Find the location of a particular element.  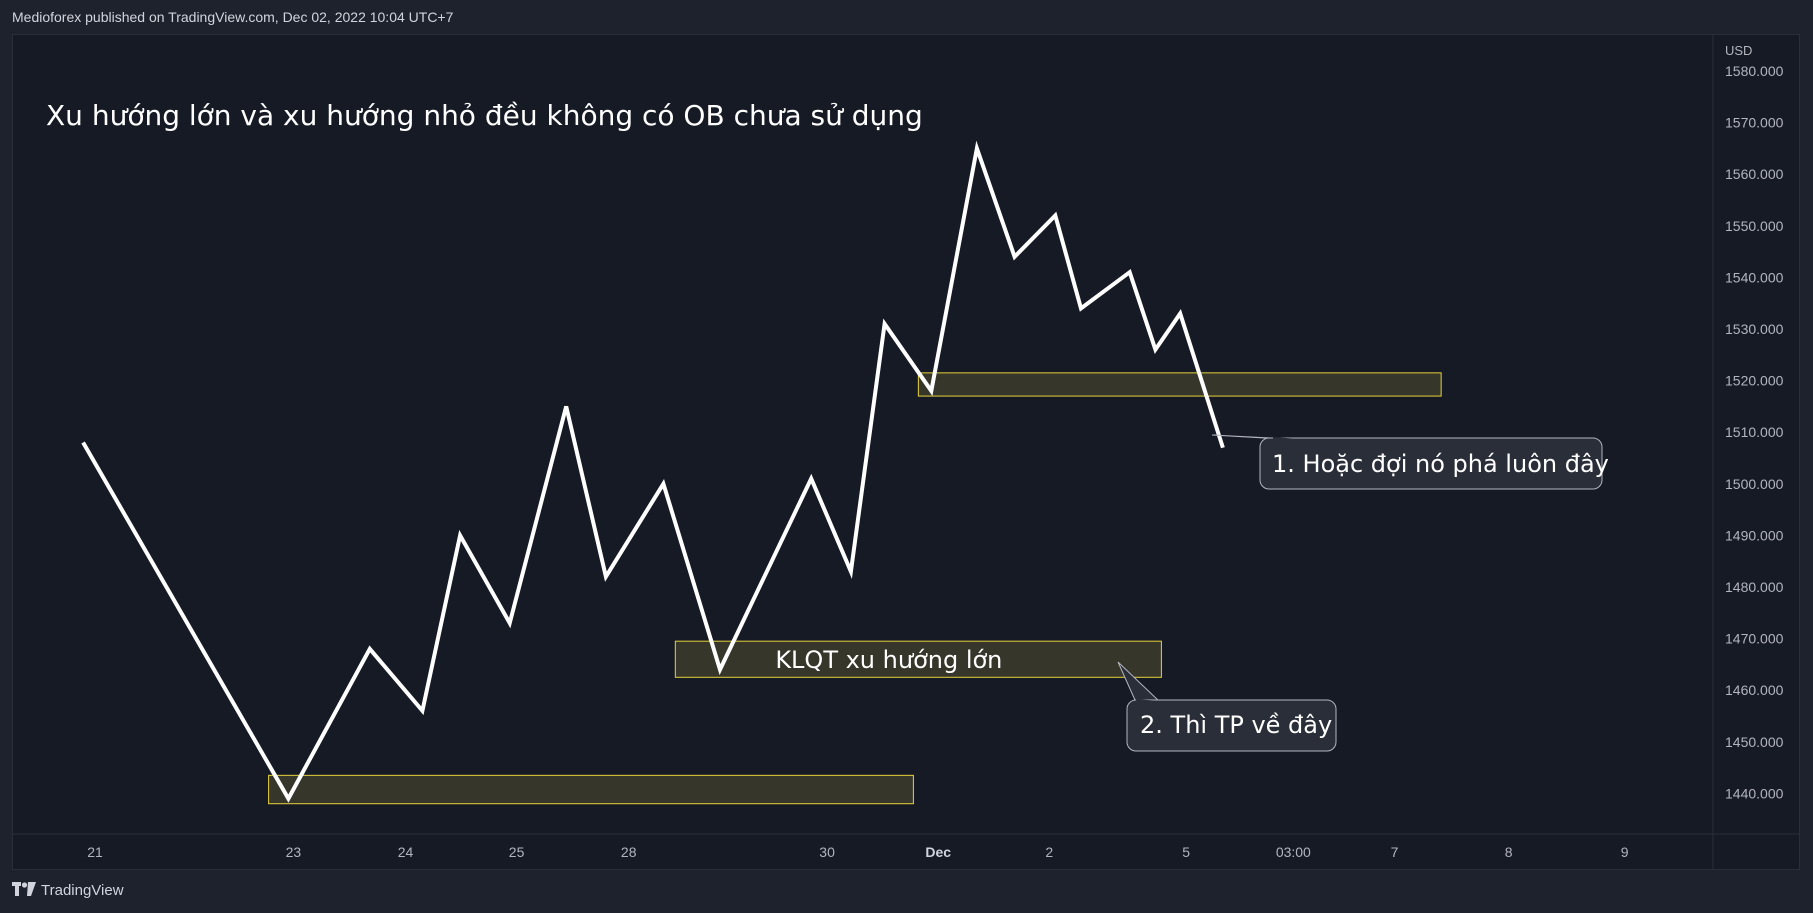

x-tick-label: 28 is located at coordinates (629, 852).